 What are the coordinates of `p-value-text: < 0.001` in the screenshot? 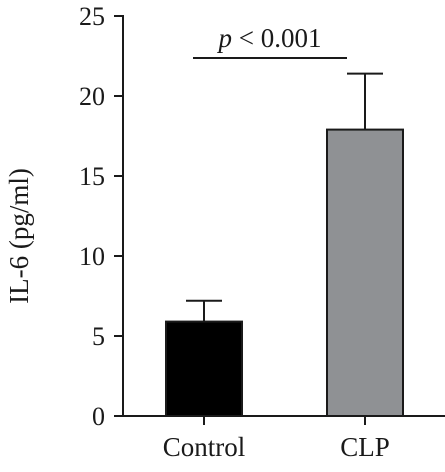 It's located at (276, 38).